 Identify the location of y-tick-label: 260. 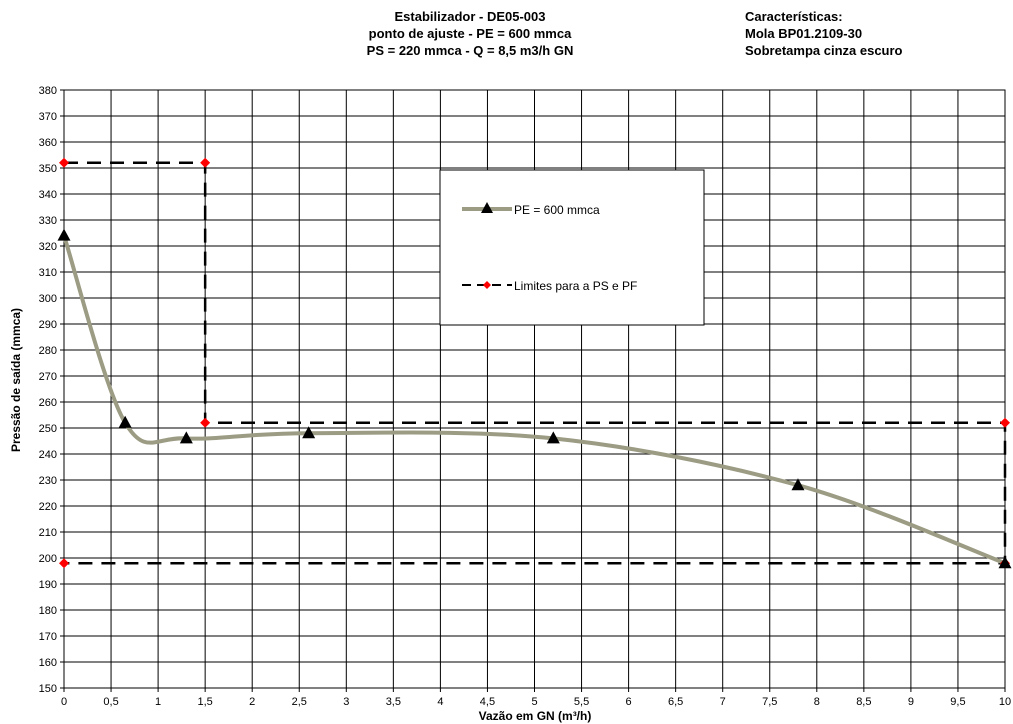
(48, 403).